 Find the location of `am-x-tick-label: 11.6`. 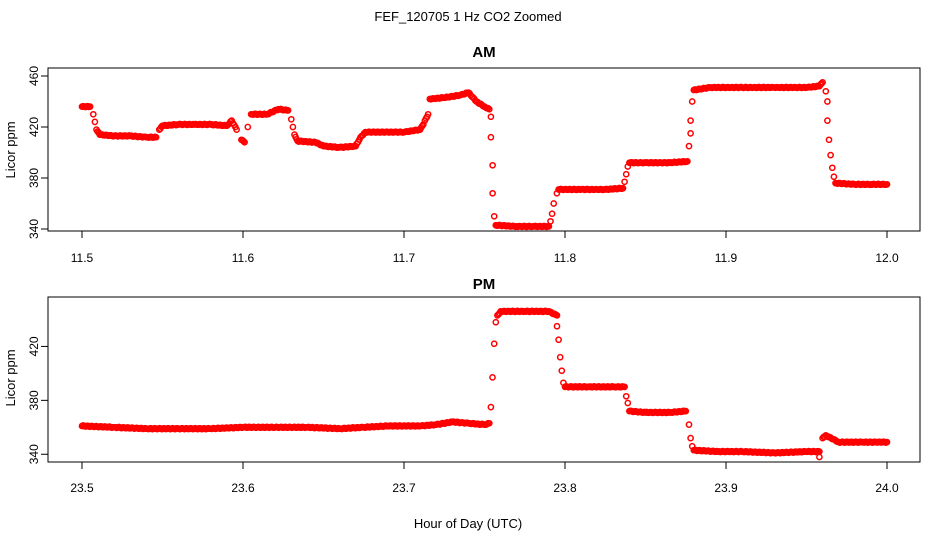

am-x-tick-label: 11.6 is located at coordinates (243, 258).